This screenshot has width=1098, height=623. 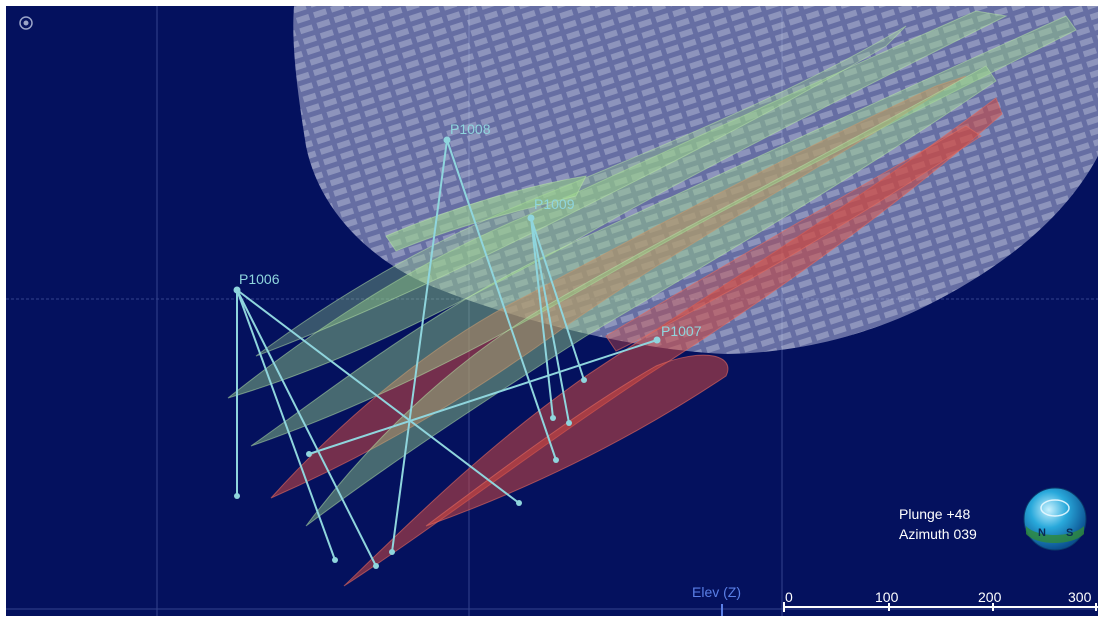 I want to click on elev-axis-label: Elev (Z), so click(x=716, y=592).